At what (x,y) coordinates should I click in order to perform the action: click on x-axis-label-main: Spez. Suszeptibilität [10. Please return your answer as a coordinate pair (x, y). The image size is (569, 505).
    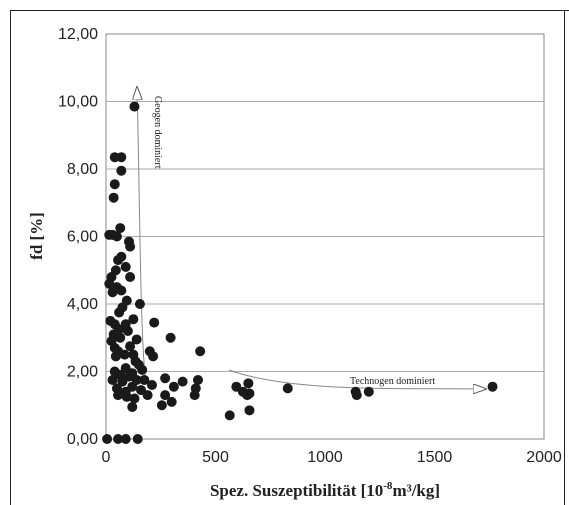
    Looking at the image, I should click on (296, 490).